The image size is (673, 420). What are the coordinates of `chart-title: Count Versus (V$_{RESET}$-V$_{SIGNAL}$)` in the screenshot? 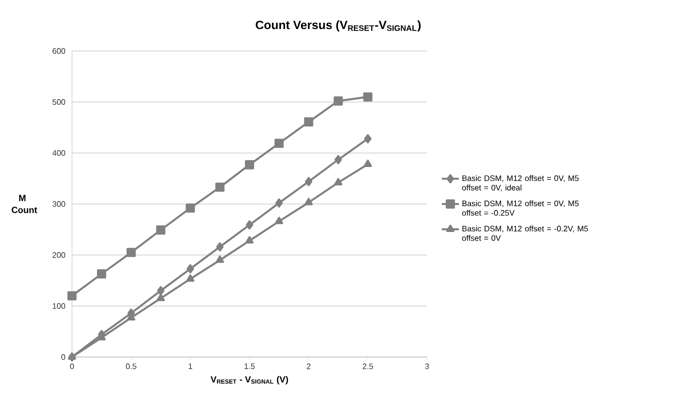 It's located at (338, 26).